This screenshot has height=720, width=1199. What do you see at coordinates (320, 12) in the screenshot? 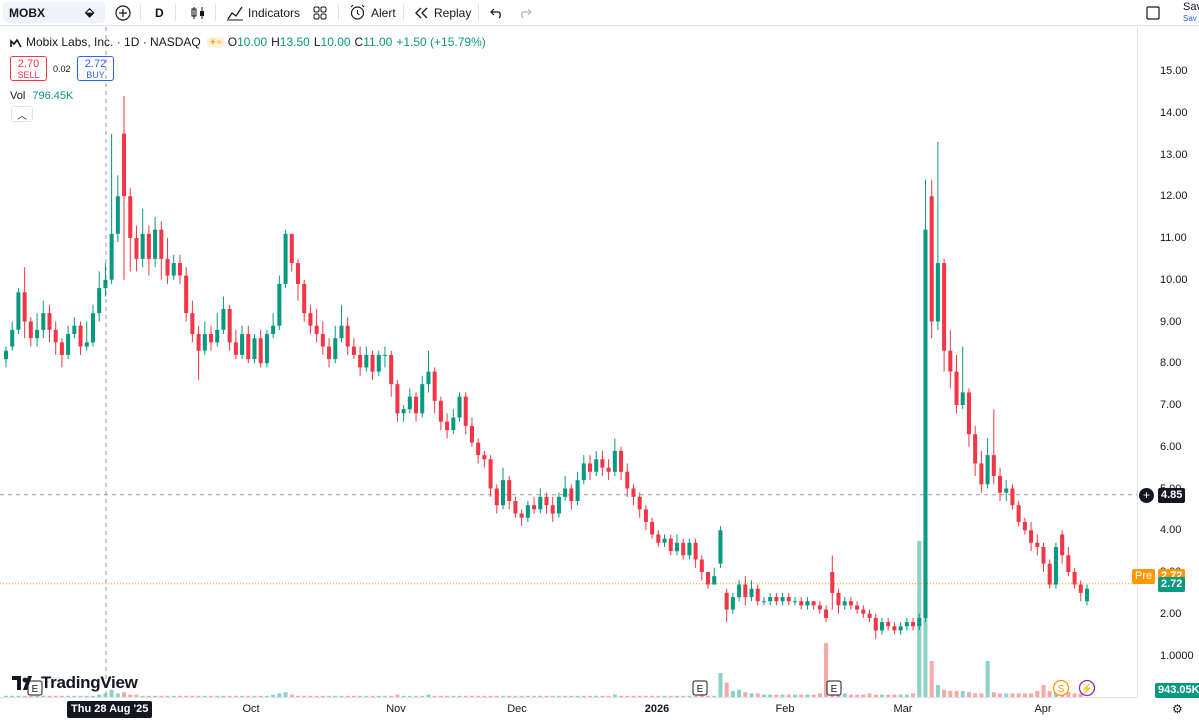
I see `layouts-icon` at bounding box center [320, 12].